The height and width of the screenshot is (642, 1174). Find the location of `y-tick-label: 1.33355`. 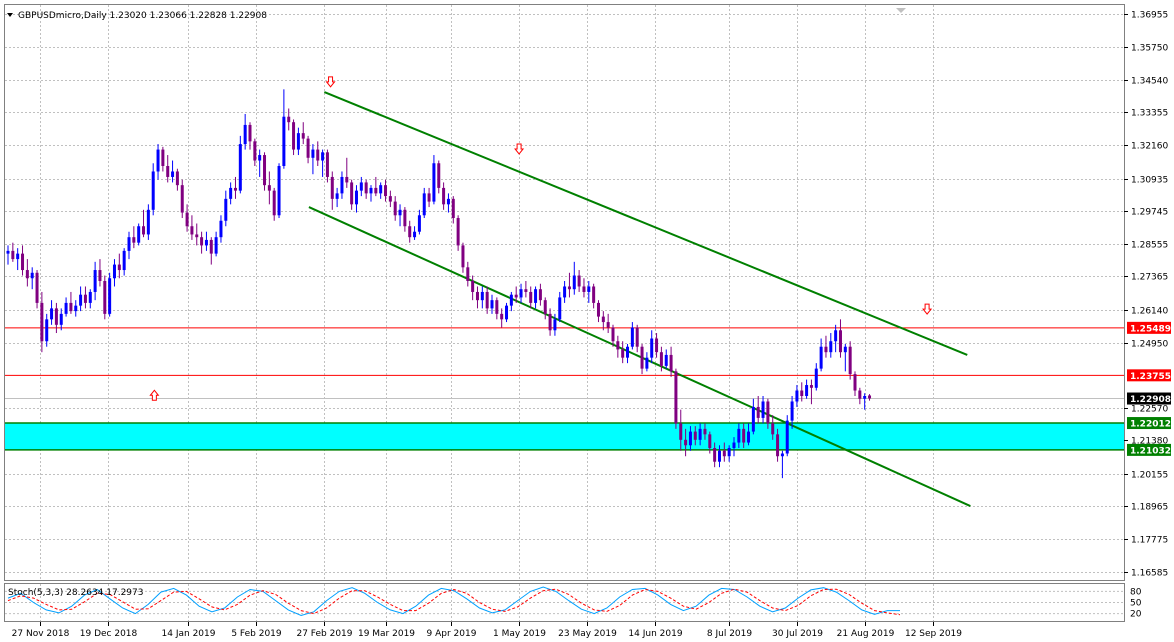

y-tick-label: 1.33355 is located at coordinates (1149, 114).